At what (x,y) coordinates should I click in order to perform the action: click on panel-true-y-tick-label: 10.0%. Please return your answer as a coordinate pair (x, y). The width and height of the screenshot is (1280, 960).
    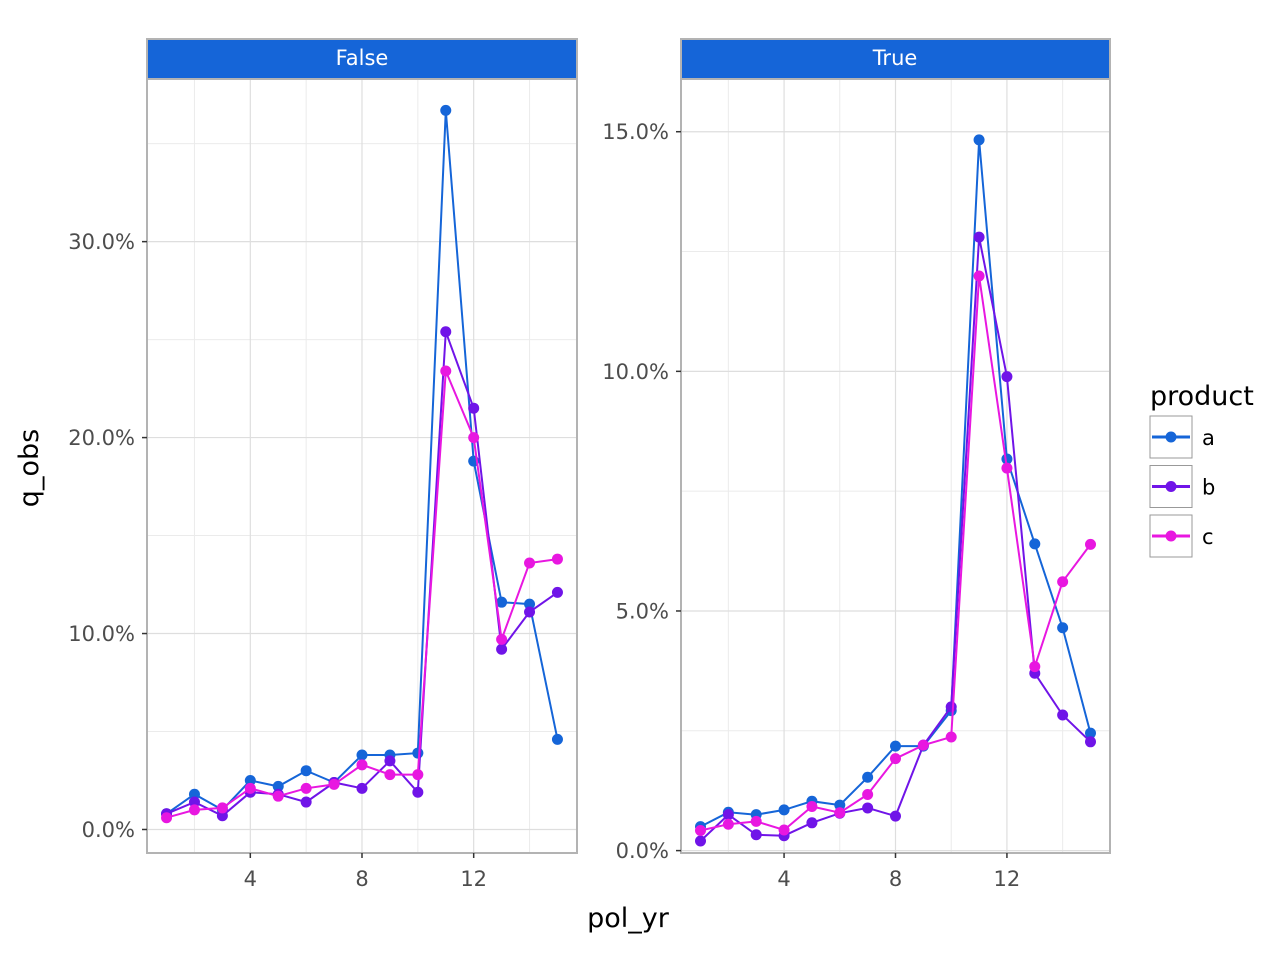
    Looking at the image, I should click on (635, 372).